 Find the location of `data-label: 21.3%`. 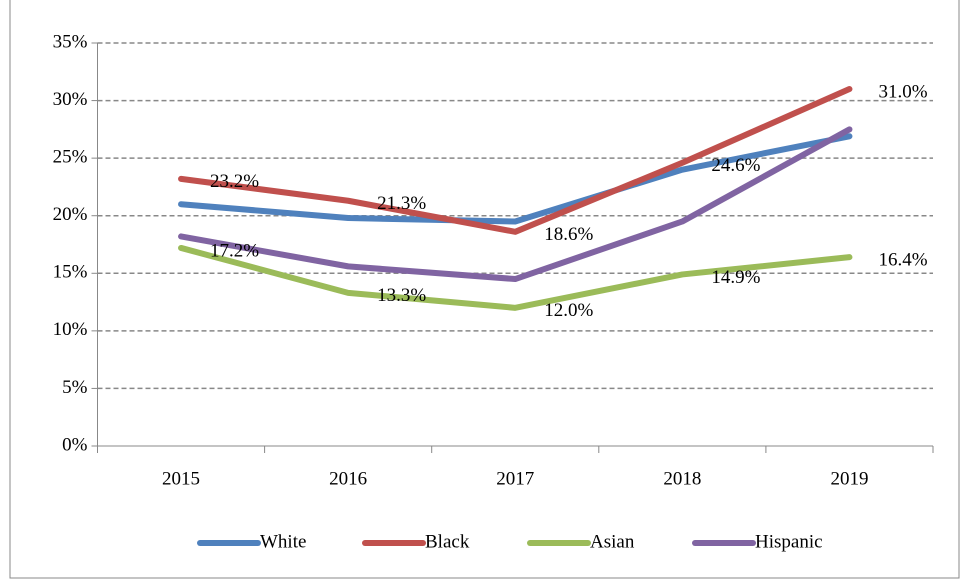

data-label: 21.3% is located at coordinates (401, 203).